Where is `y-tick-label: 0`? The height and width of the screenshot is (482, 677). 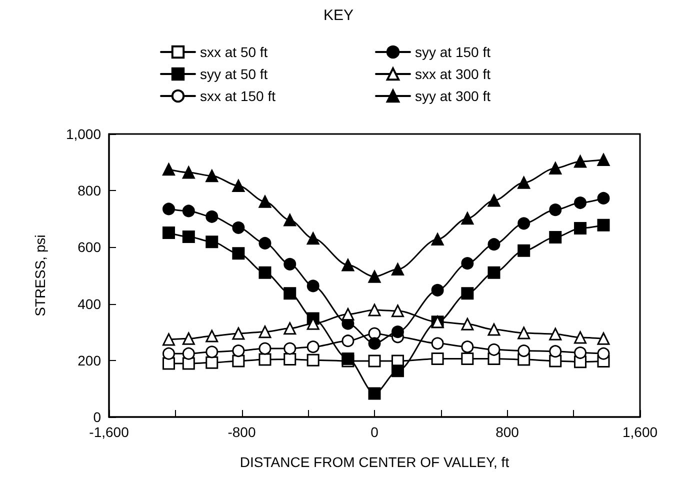 y-tick-label: 0 is located at coordinates (97, 417).